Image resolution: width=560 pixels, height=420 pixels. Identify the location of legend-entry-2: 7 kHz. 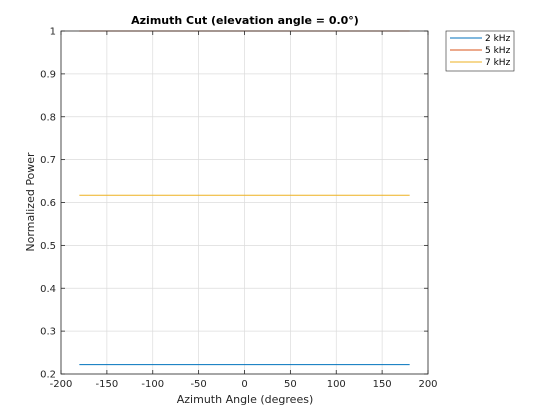
(498, 63).